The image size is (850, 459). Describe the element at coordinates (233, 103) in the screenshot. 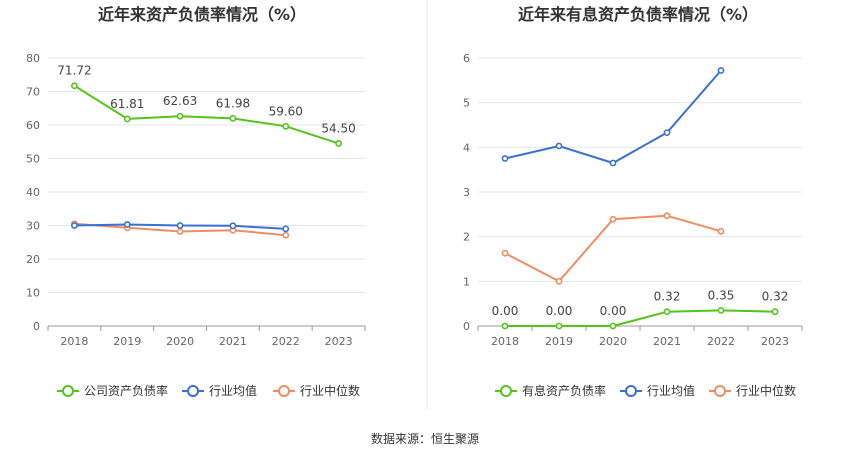

I see `data-label: 61.98` at that location.